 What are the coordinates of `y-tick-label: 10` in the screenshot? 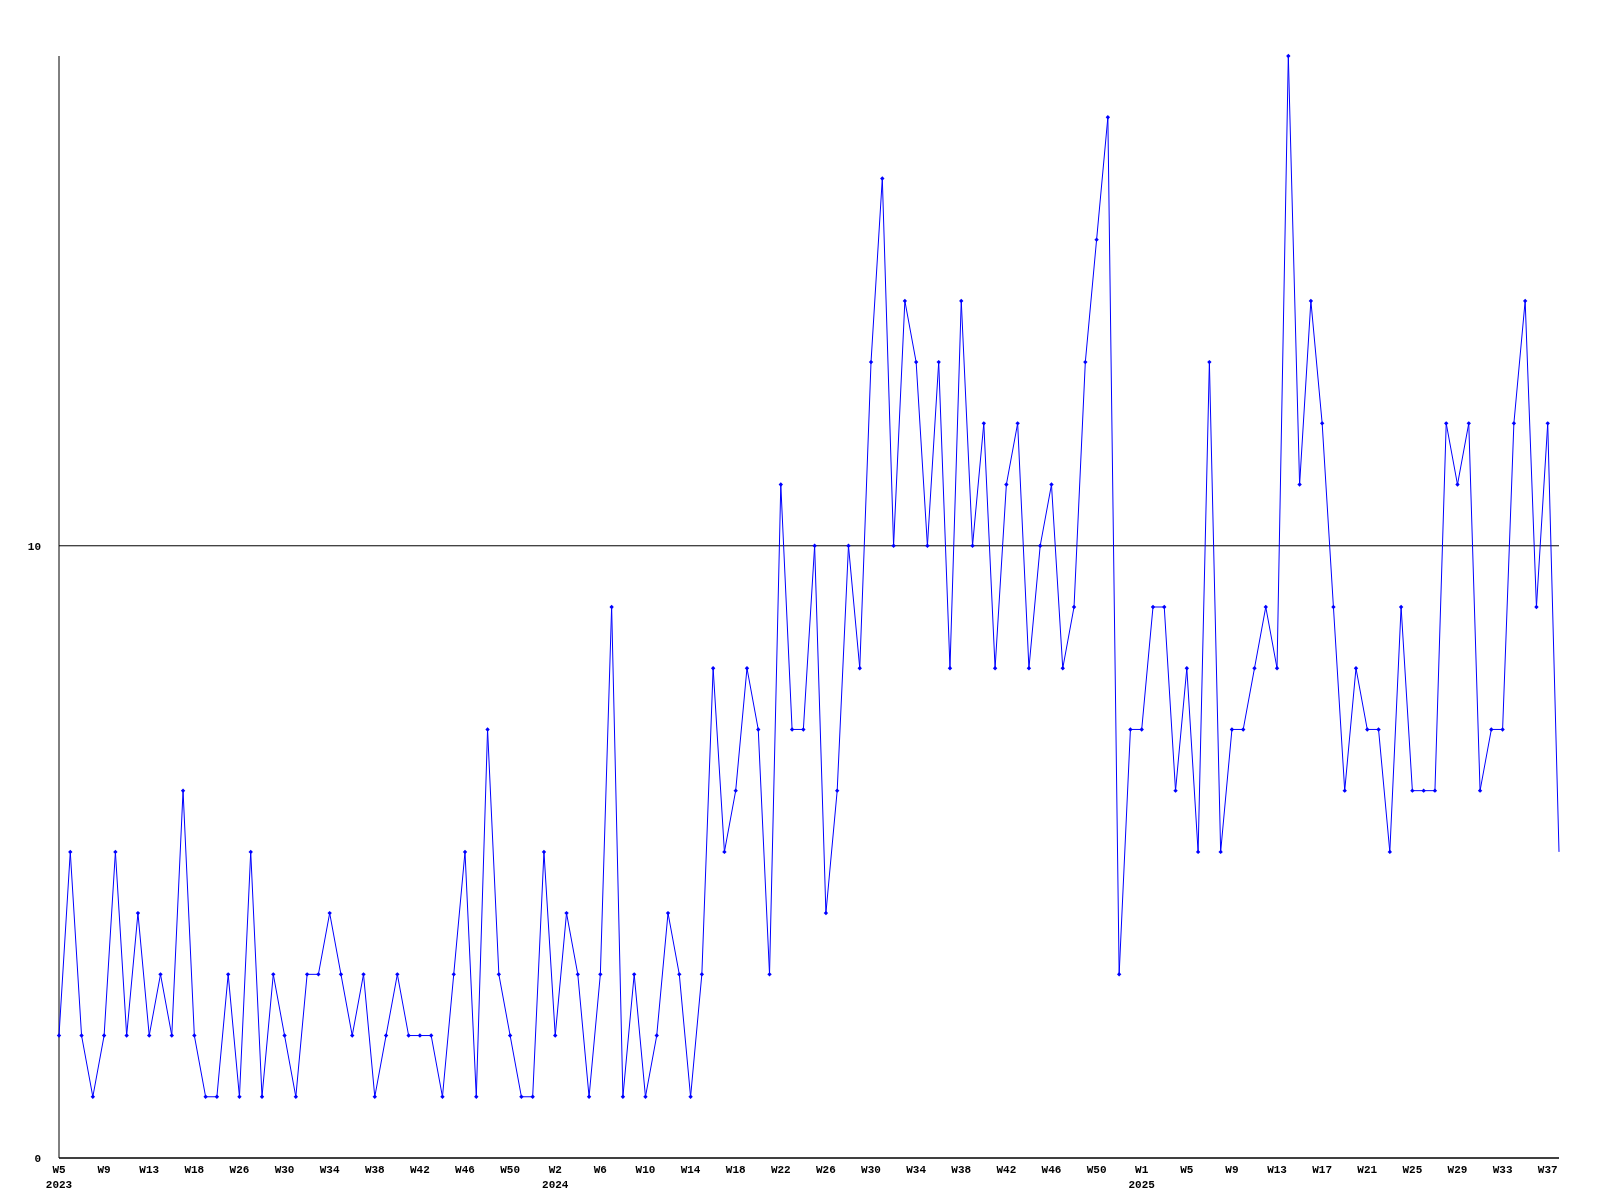 It's located at (34, 546).